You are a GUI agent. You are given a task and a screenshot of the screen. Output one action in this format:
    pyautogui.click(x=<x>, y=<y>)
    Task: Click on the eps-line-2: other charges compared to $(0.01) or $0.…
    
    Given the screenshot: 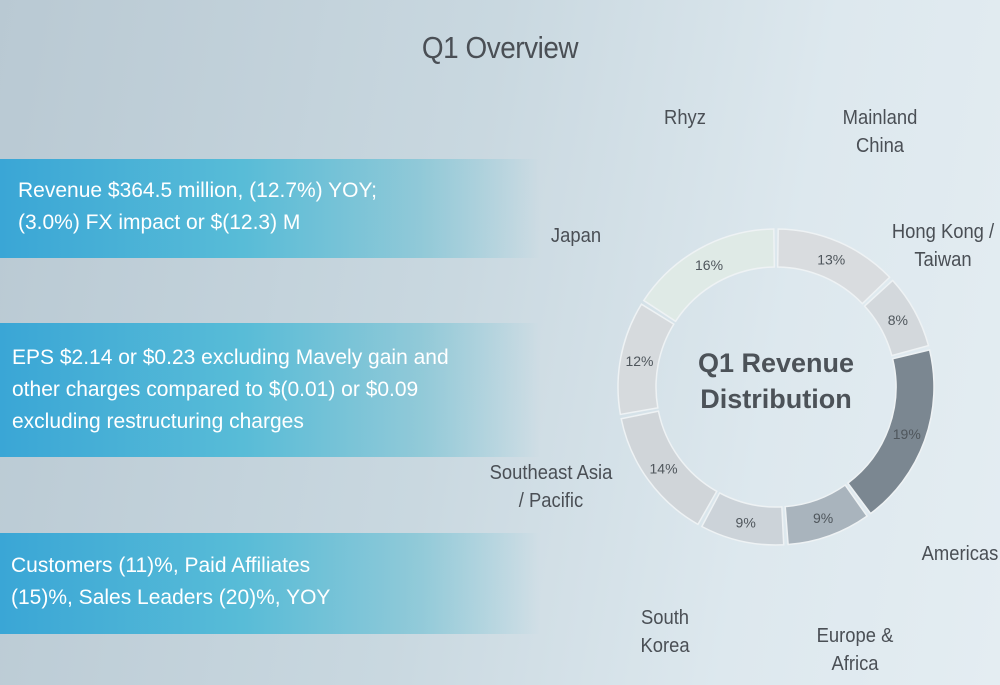 What is the action you would take?
    pyautogui.click(x=215, y=389)
    